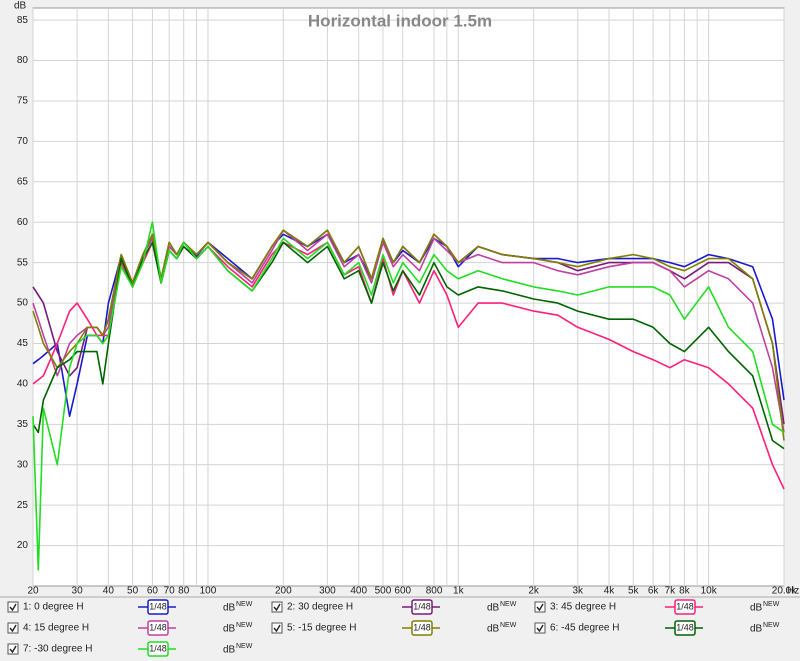 Image resolution: width=800 pixels, height=661 pixels. Describe the element at coordinates (434, 591) in the screenshot. I see `x-tick-label: 800` at that location.